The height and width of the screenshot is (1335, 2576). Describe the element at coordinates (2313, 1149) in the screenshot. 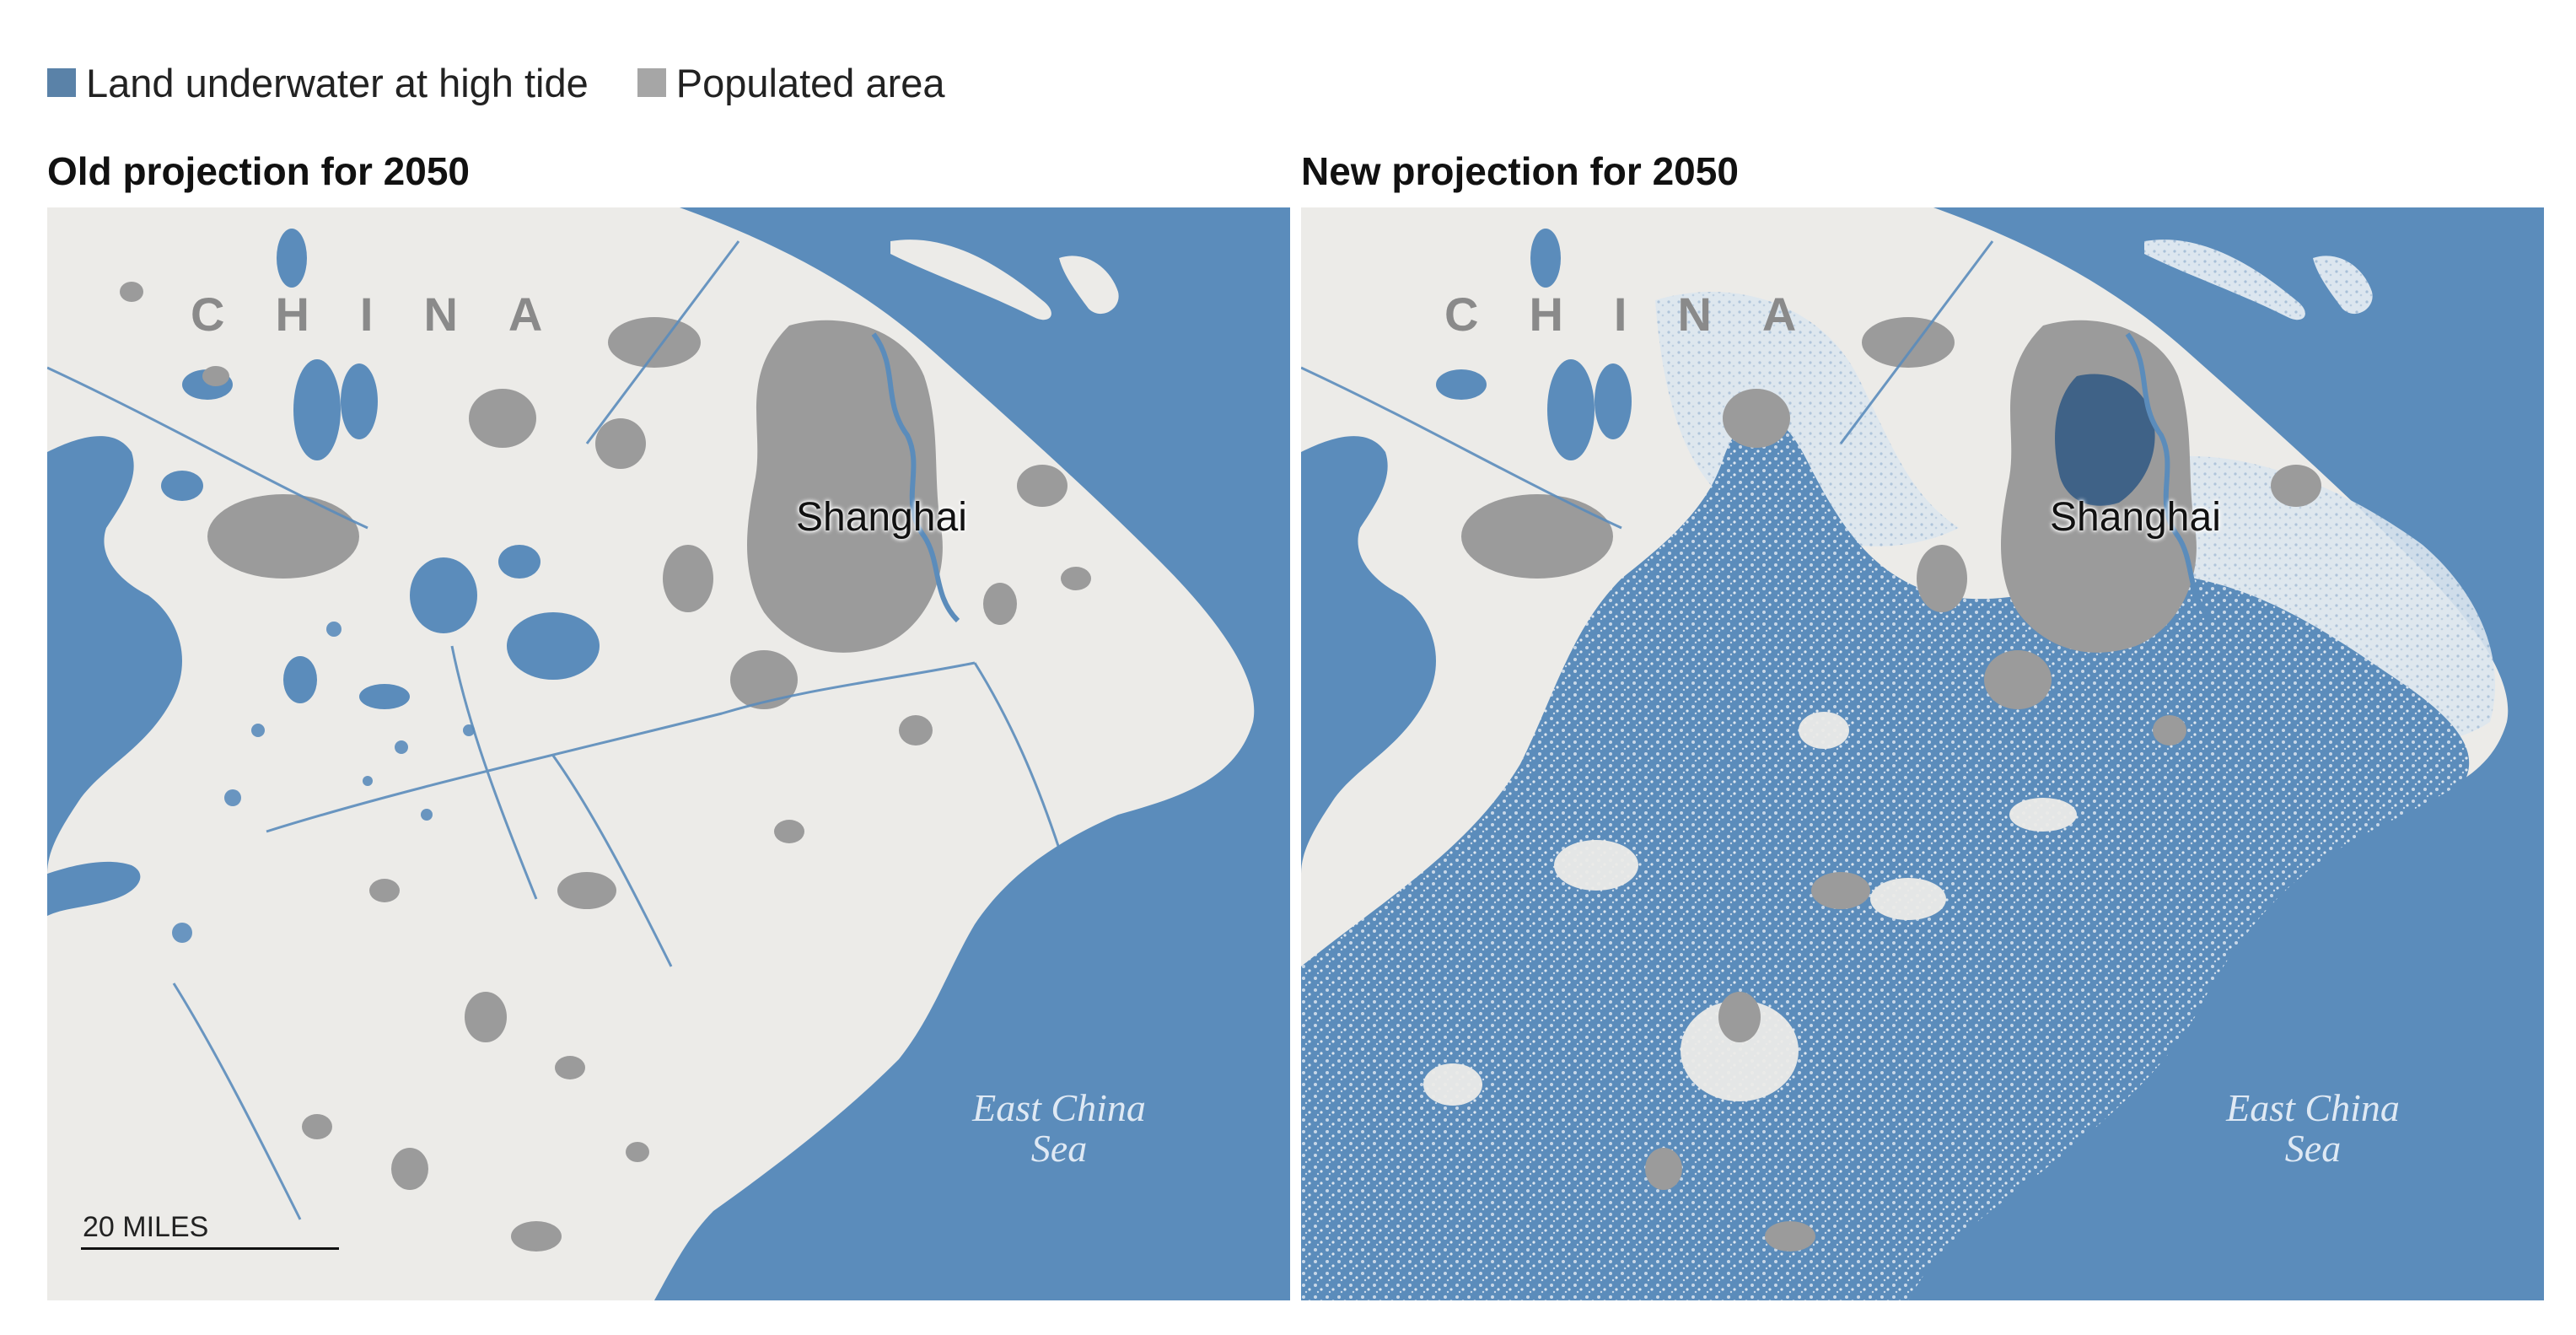

I see `sea-label-new-line2: Sea` at that location.